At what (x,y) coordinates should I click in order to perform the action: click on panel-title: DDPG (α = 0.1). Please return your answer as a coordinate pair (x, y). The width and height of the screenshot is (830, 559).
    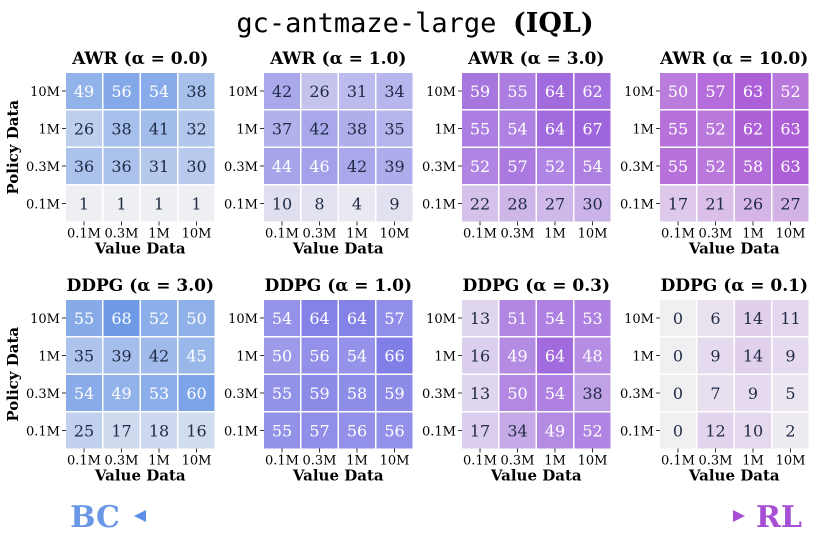
    Looking at the image, I should click on (734, 286).